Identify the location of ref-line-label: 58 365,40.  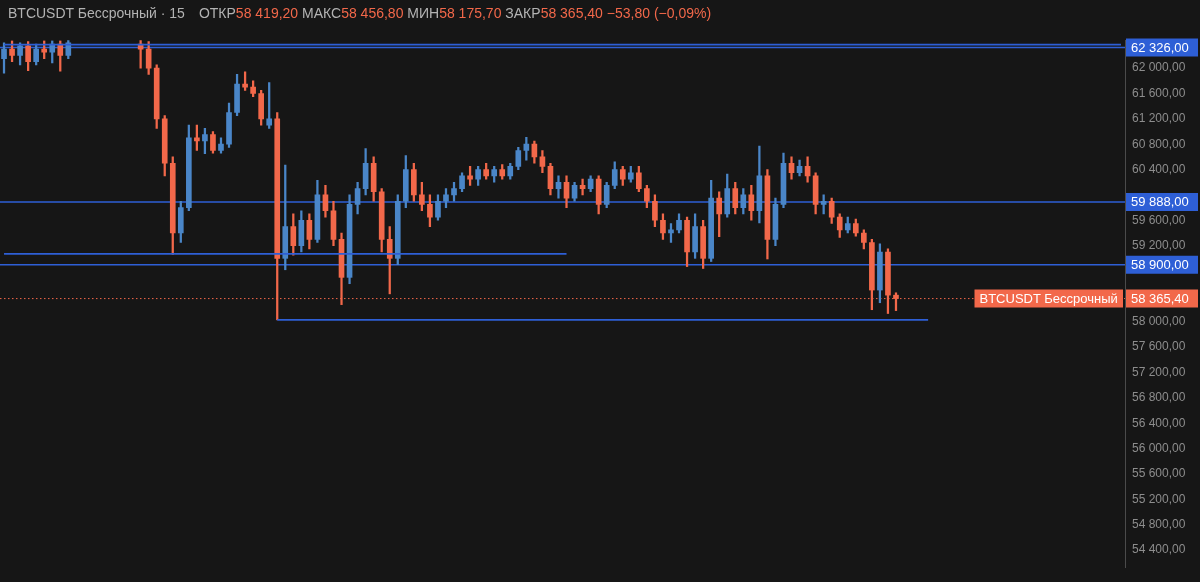
(1160, 298).